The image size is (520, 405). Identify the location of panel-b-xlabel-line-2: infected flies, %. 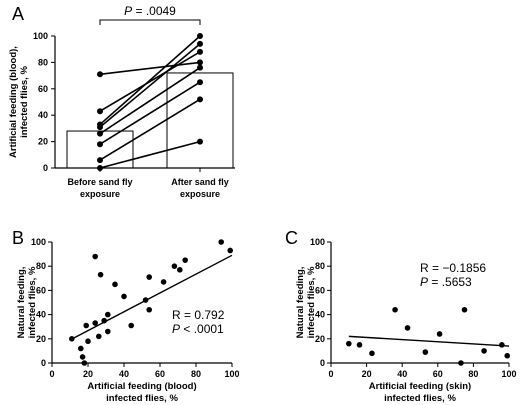
(142, 398).